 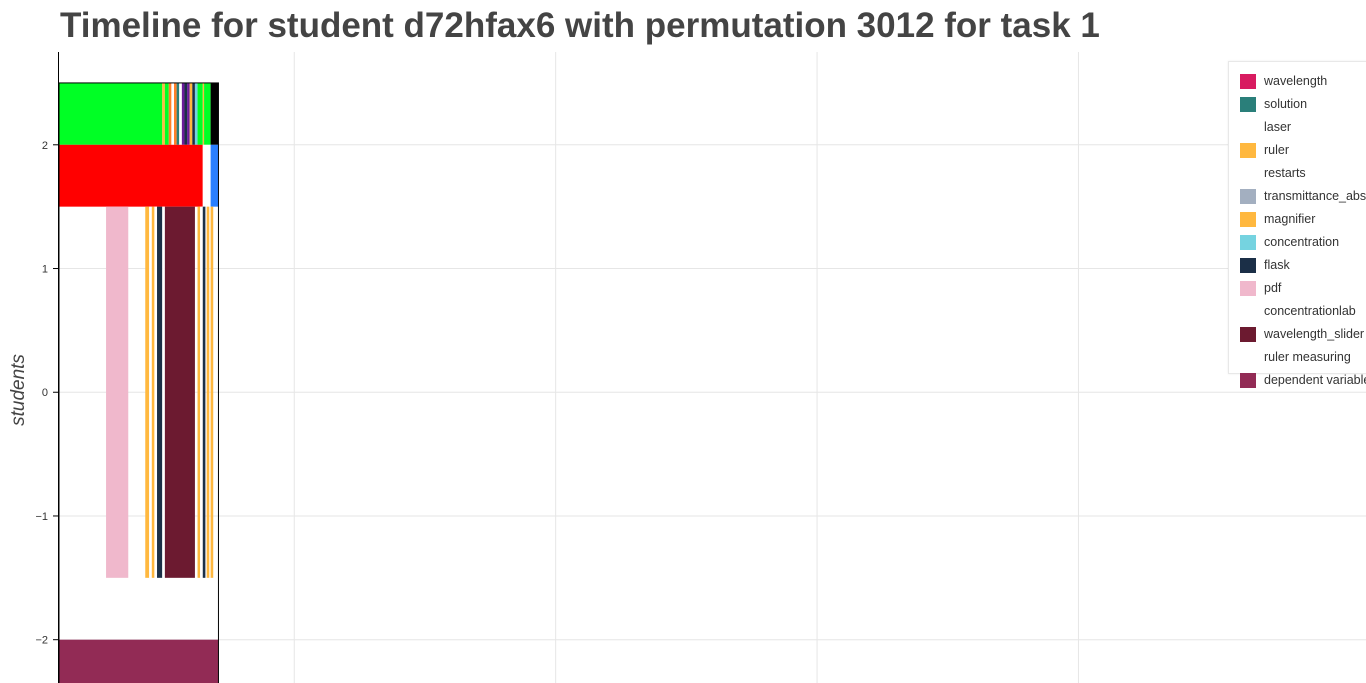 I want to click on legend-item: concentrationlab, so click(x=1298, y=311).